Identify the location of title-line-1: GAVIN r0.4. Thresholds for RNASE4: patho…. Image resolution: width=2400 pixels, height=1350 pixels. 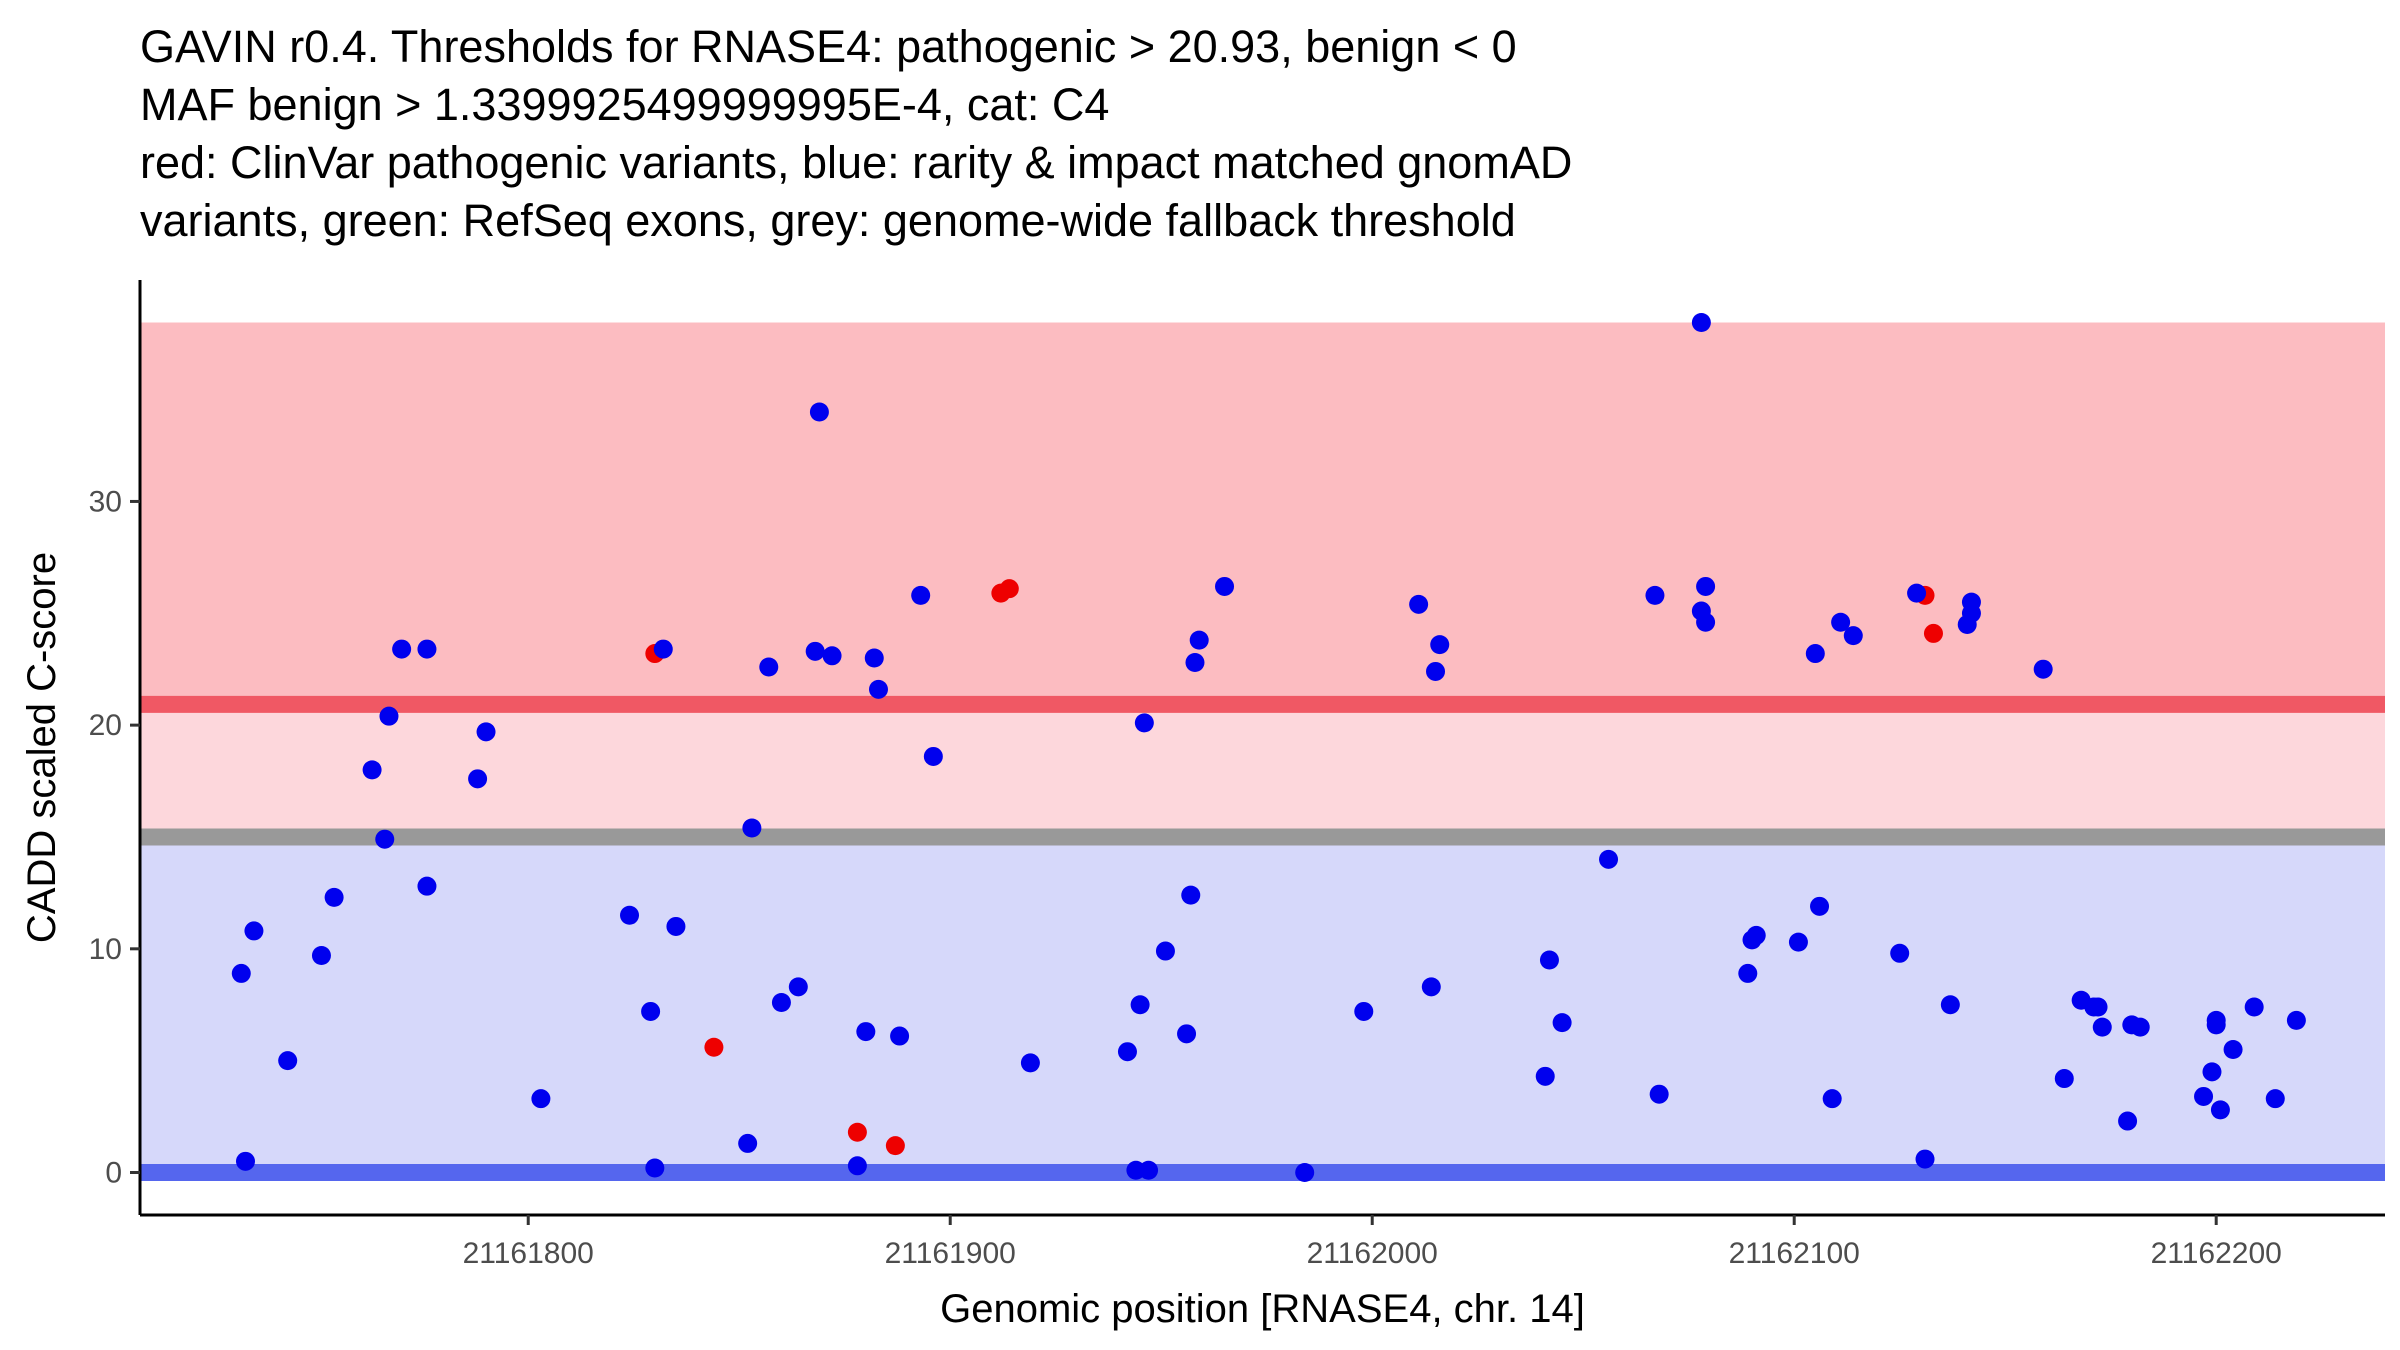
(828, 46).